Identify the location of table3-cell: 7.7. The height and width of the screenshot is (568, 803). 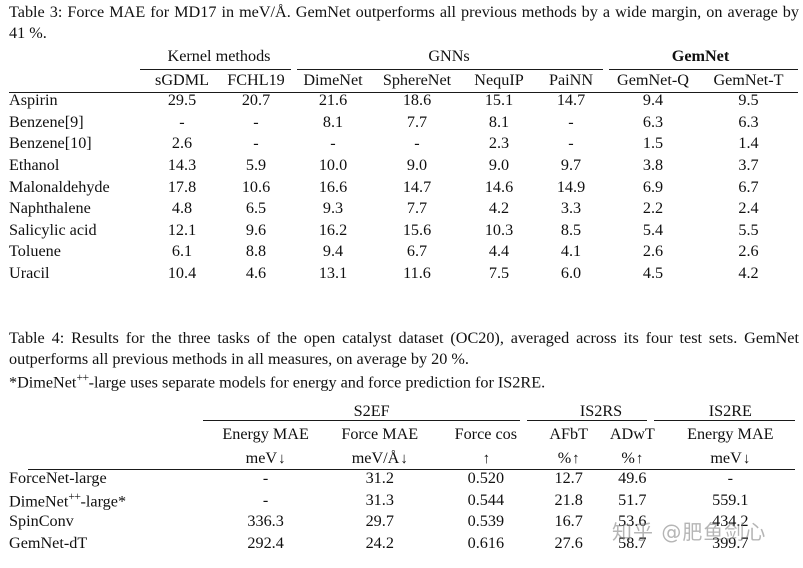
(417, 208).